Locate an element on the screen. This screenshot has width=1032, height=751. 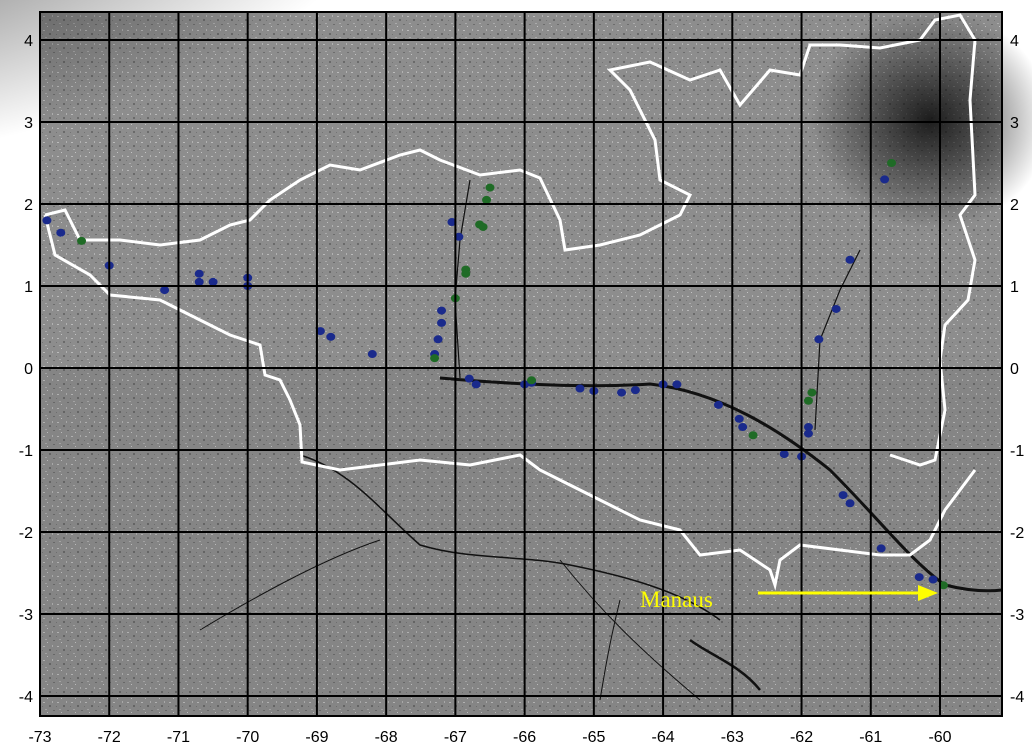
manaus-label: Manaus is located at coordinates (676, 599).